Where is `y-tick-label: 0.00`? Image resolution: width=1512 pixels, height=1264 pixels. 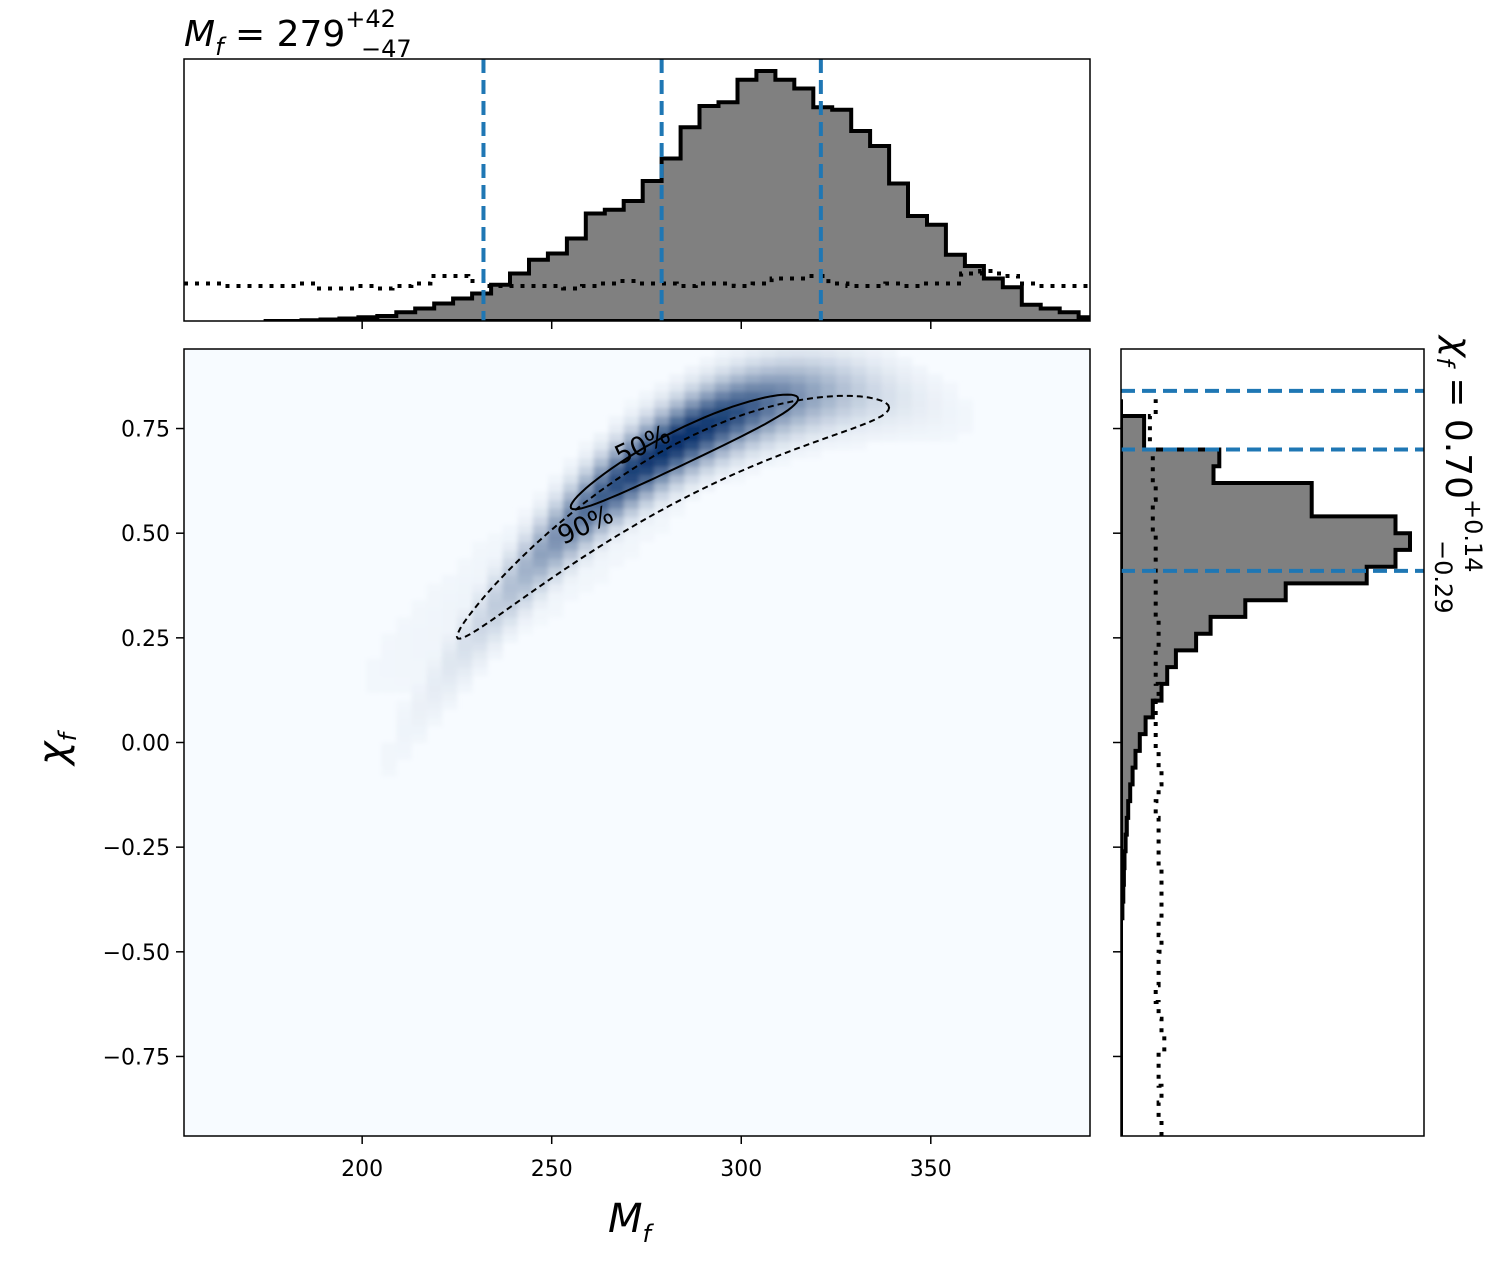 y-tick-label: 0.00 is located at coordinates (145, 744).